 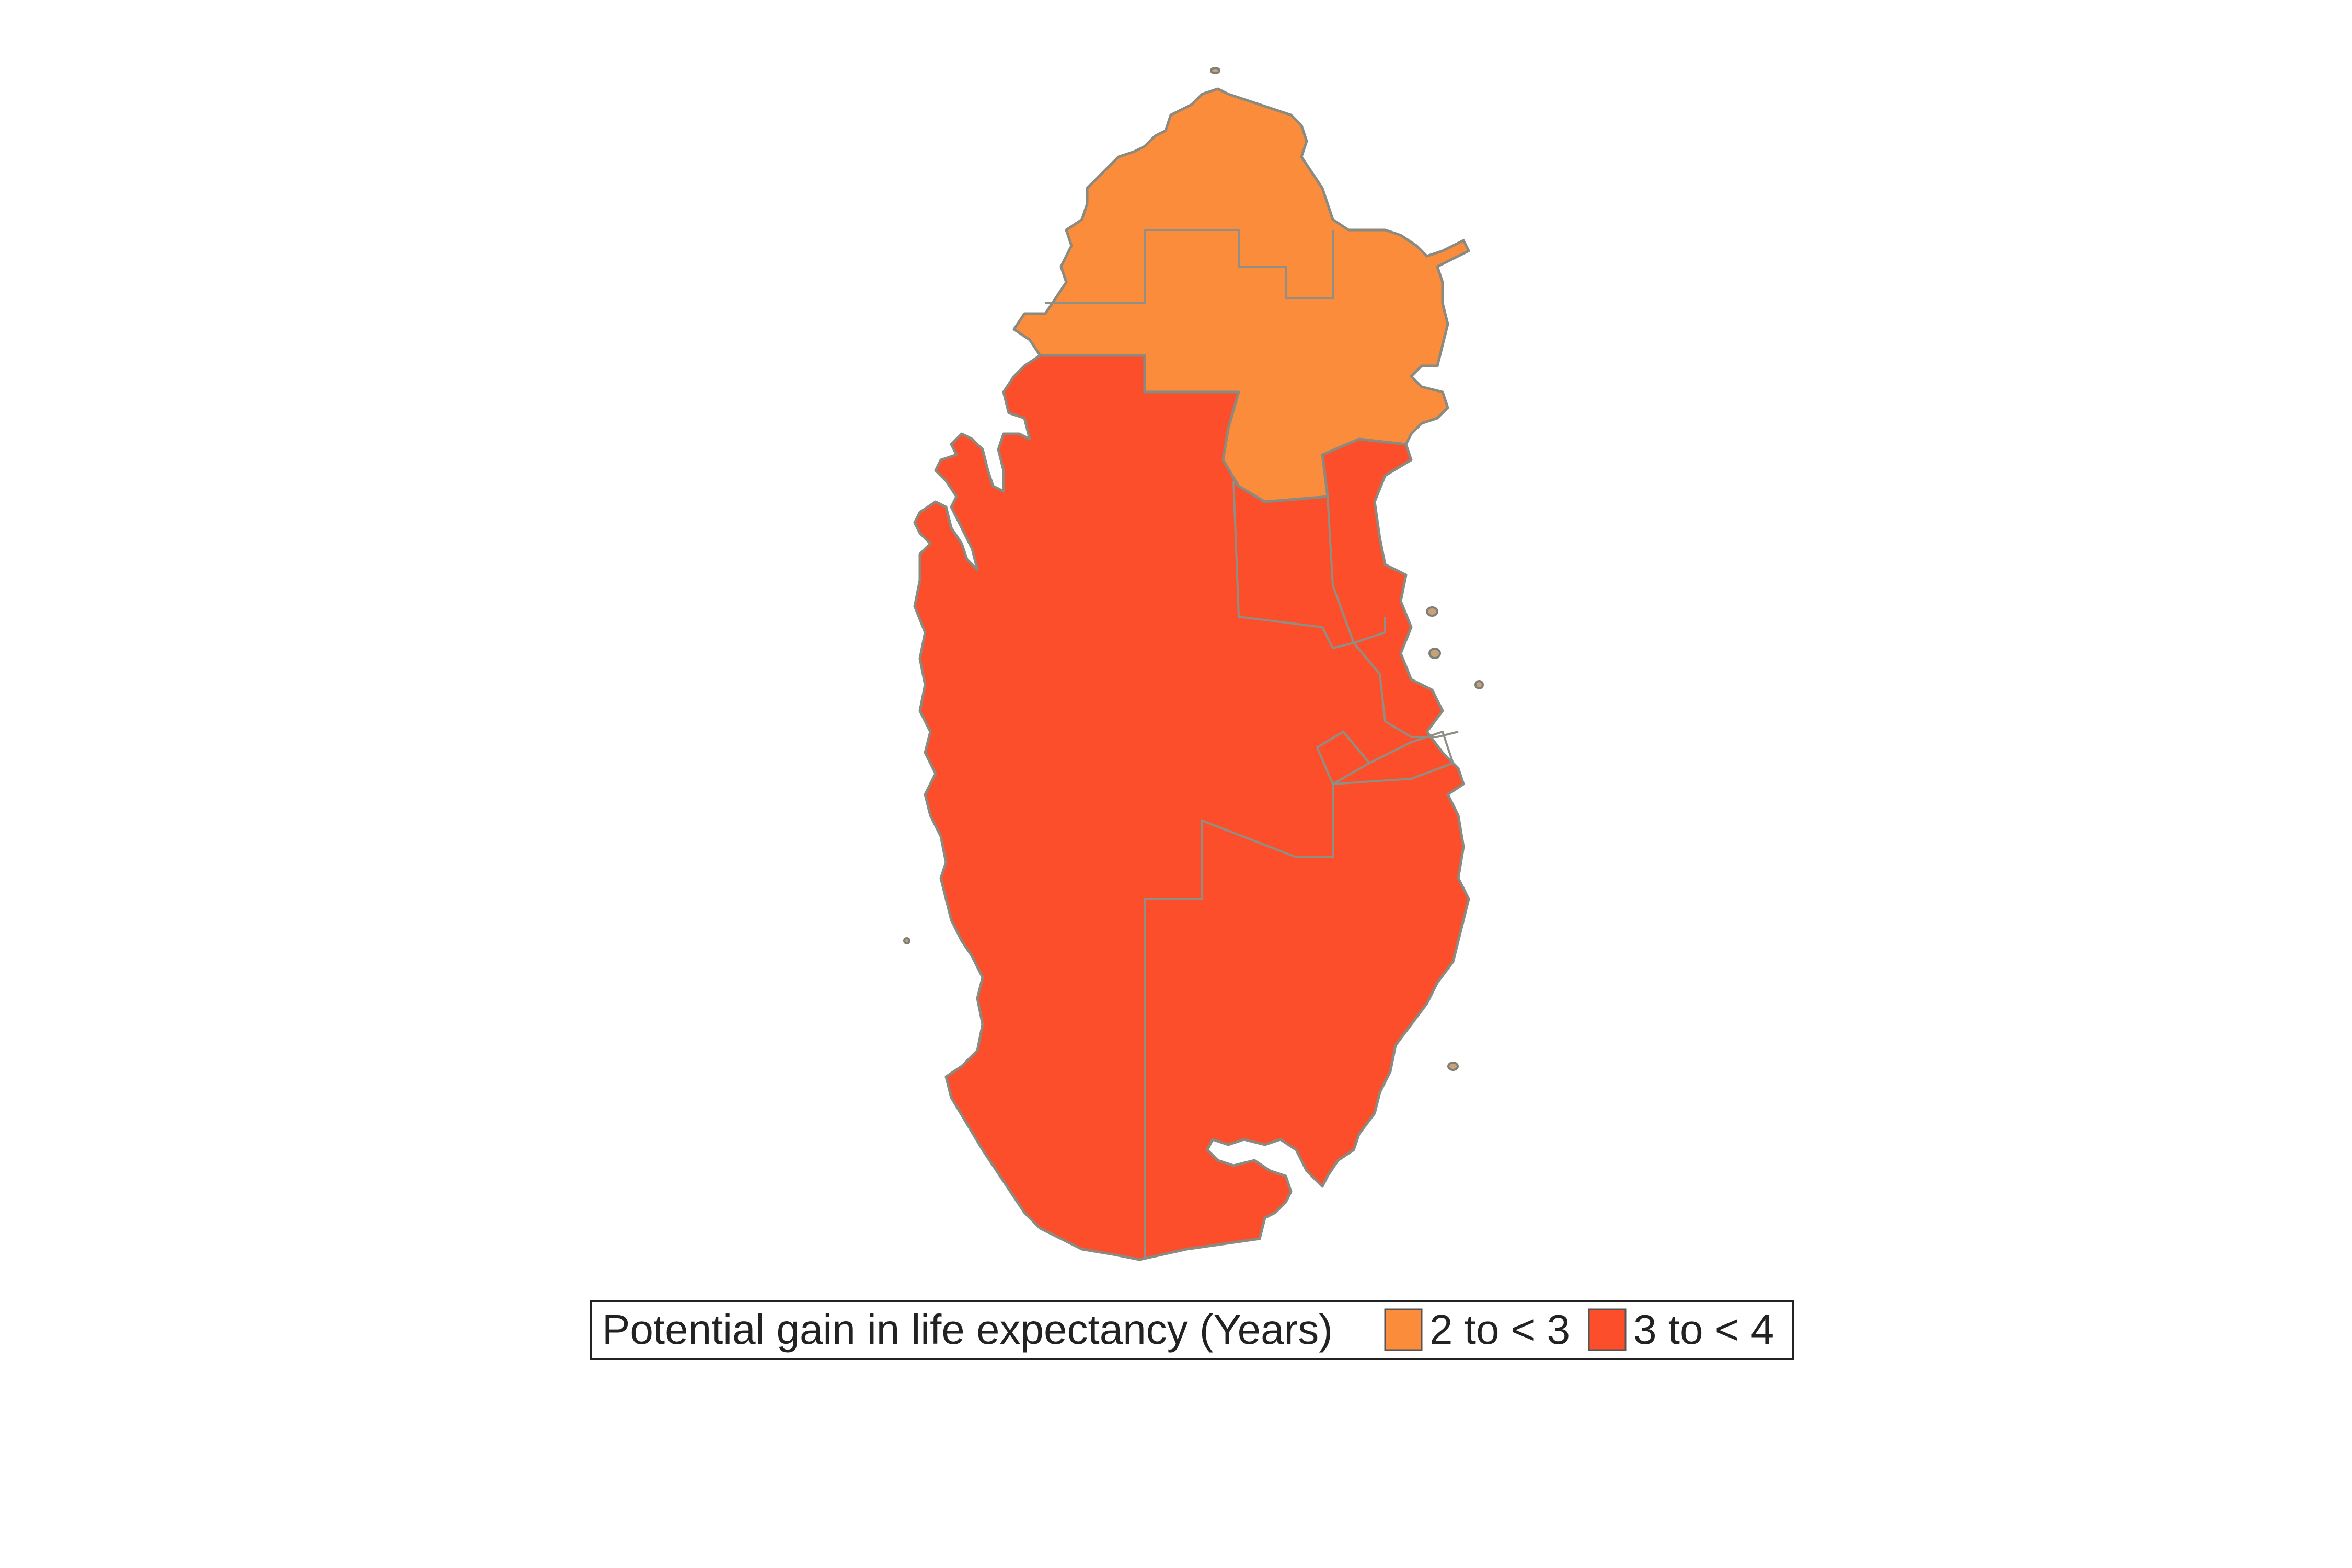 I want to click on legend-label-1: 3 to < 4, so click(x=1703, y=1329).